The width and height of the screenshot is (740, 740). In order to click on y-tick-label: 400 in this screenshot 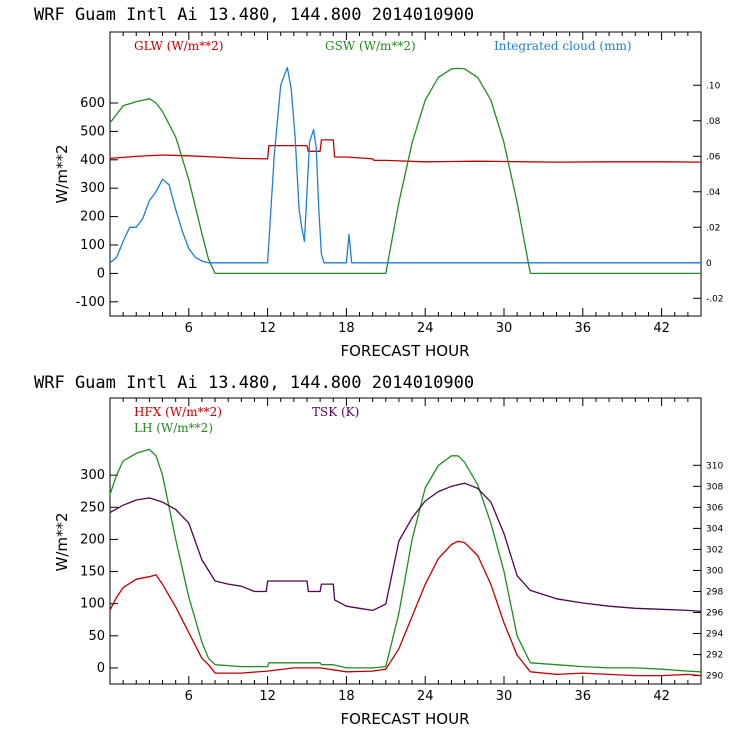, I will do `click(92, 160)`.